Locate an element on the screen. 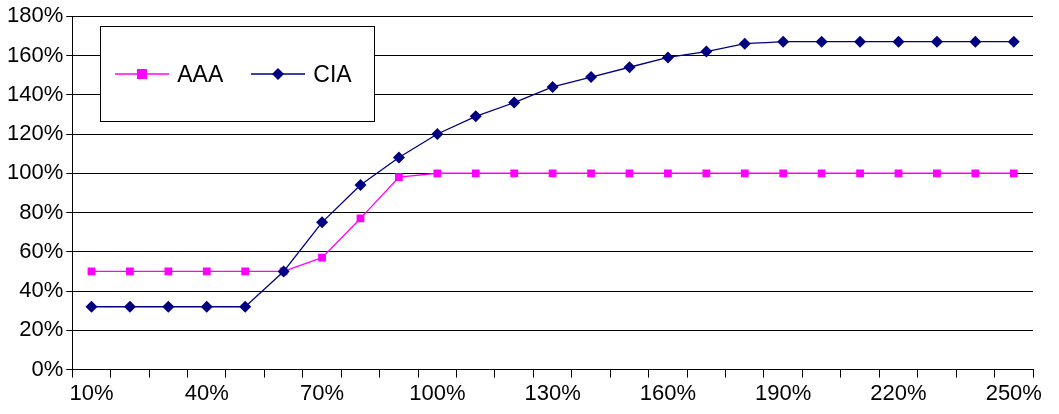  x-tick-label: 220% is located at coordinates (898, 392).